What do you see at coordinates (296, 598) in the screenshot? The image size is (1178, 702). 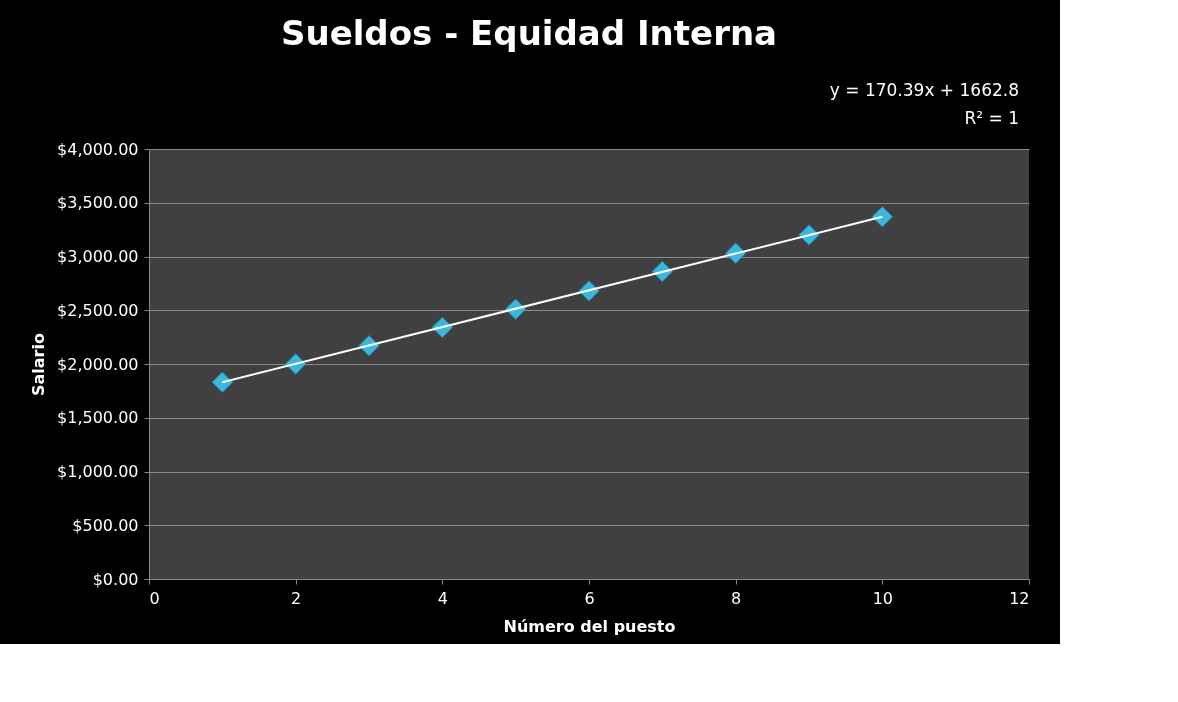 I see `x-tick-label: 2` at bounding box center [296, 598].